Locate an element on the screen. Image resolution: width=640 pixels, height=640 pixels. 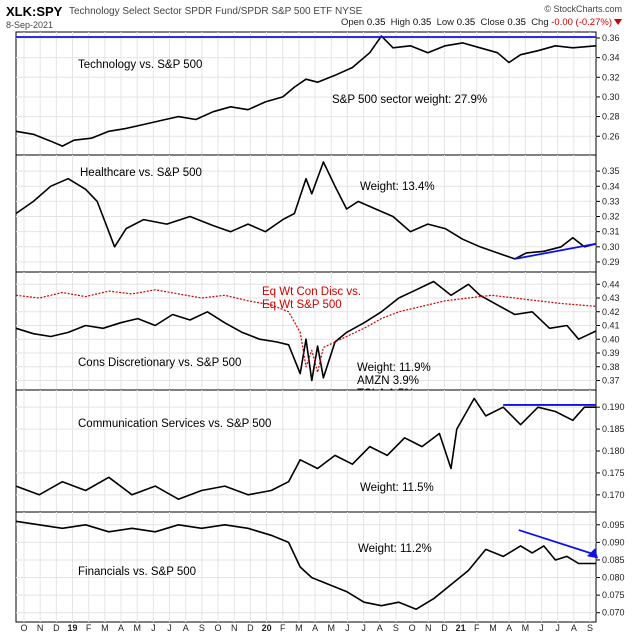
y-tick-label: 0.42 is located at coordinates (611, 312).